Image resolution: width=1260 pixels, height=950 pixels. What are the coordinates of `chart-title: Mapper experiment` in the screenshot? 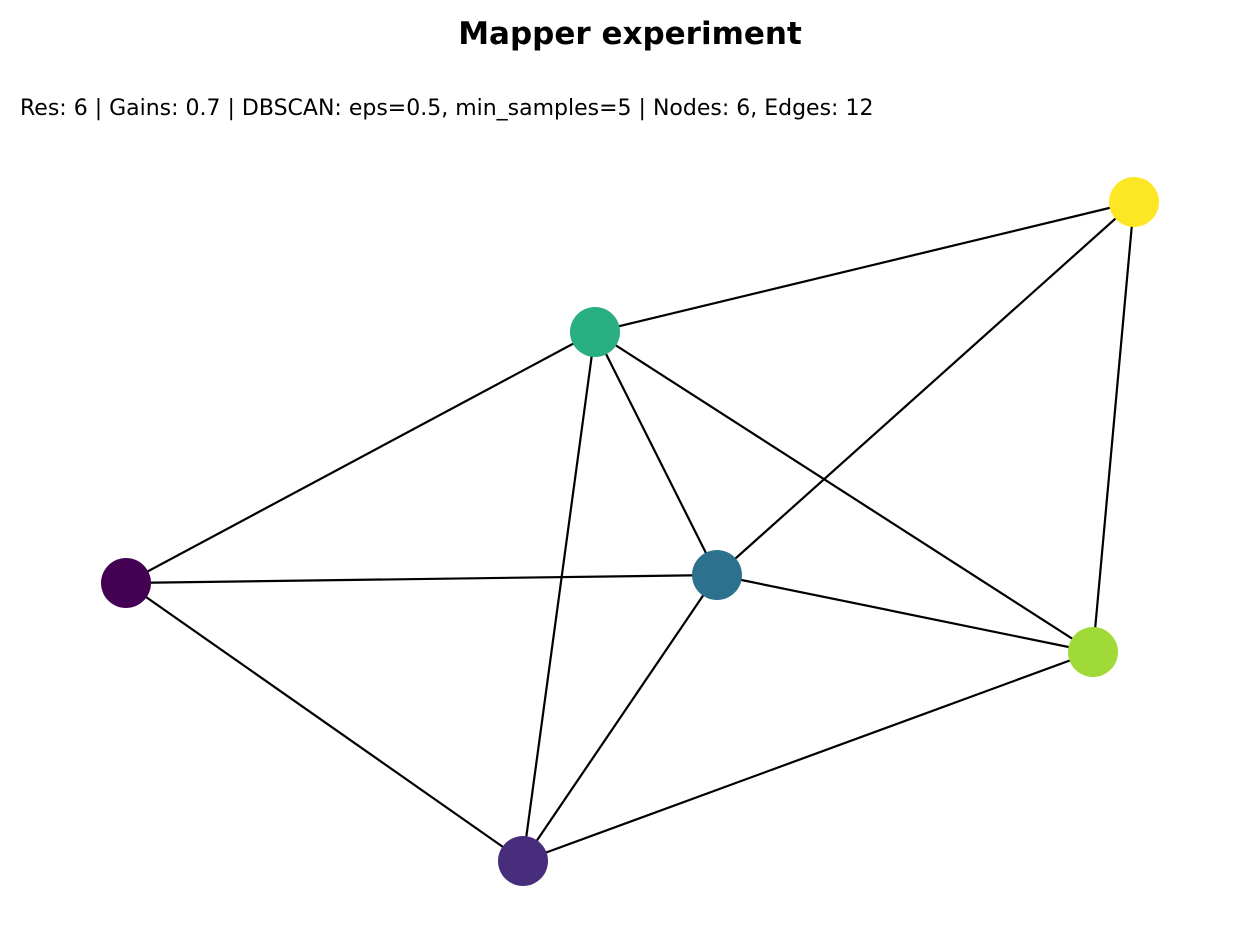 It's located at (630, 34).